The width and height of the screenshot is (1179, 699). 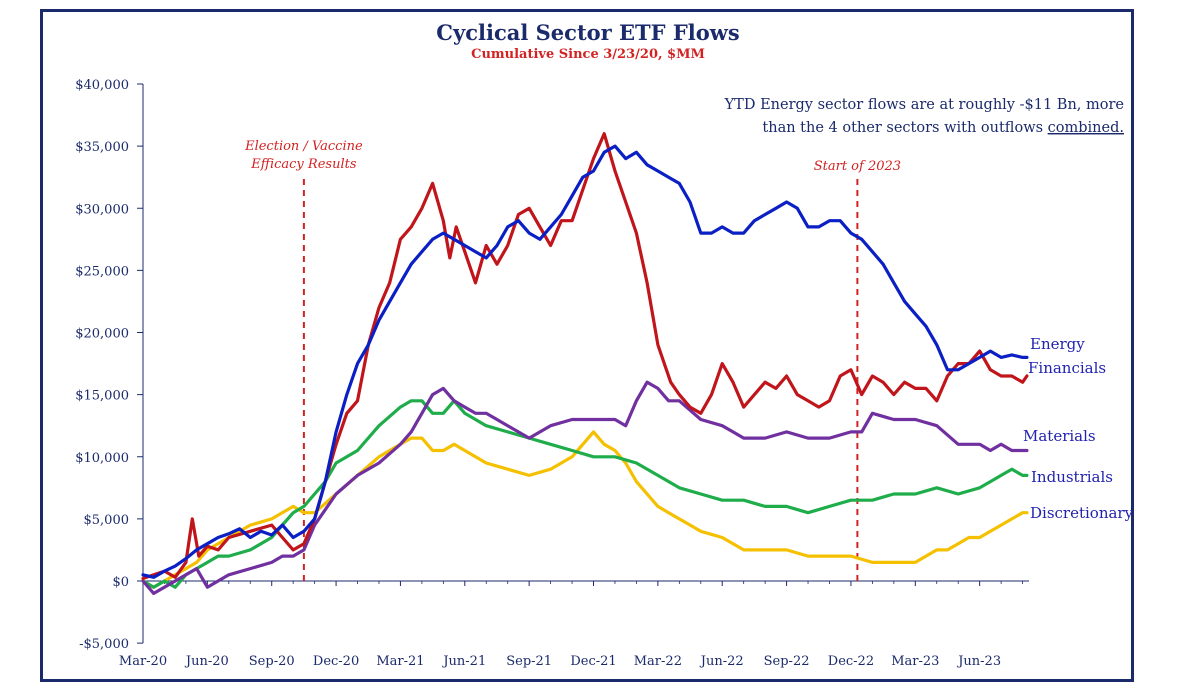 I want to click on chart-title: Cyclical Sector ETF Flows, so click(x=587, y=32).